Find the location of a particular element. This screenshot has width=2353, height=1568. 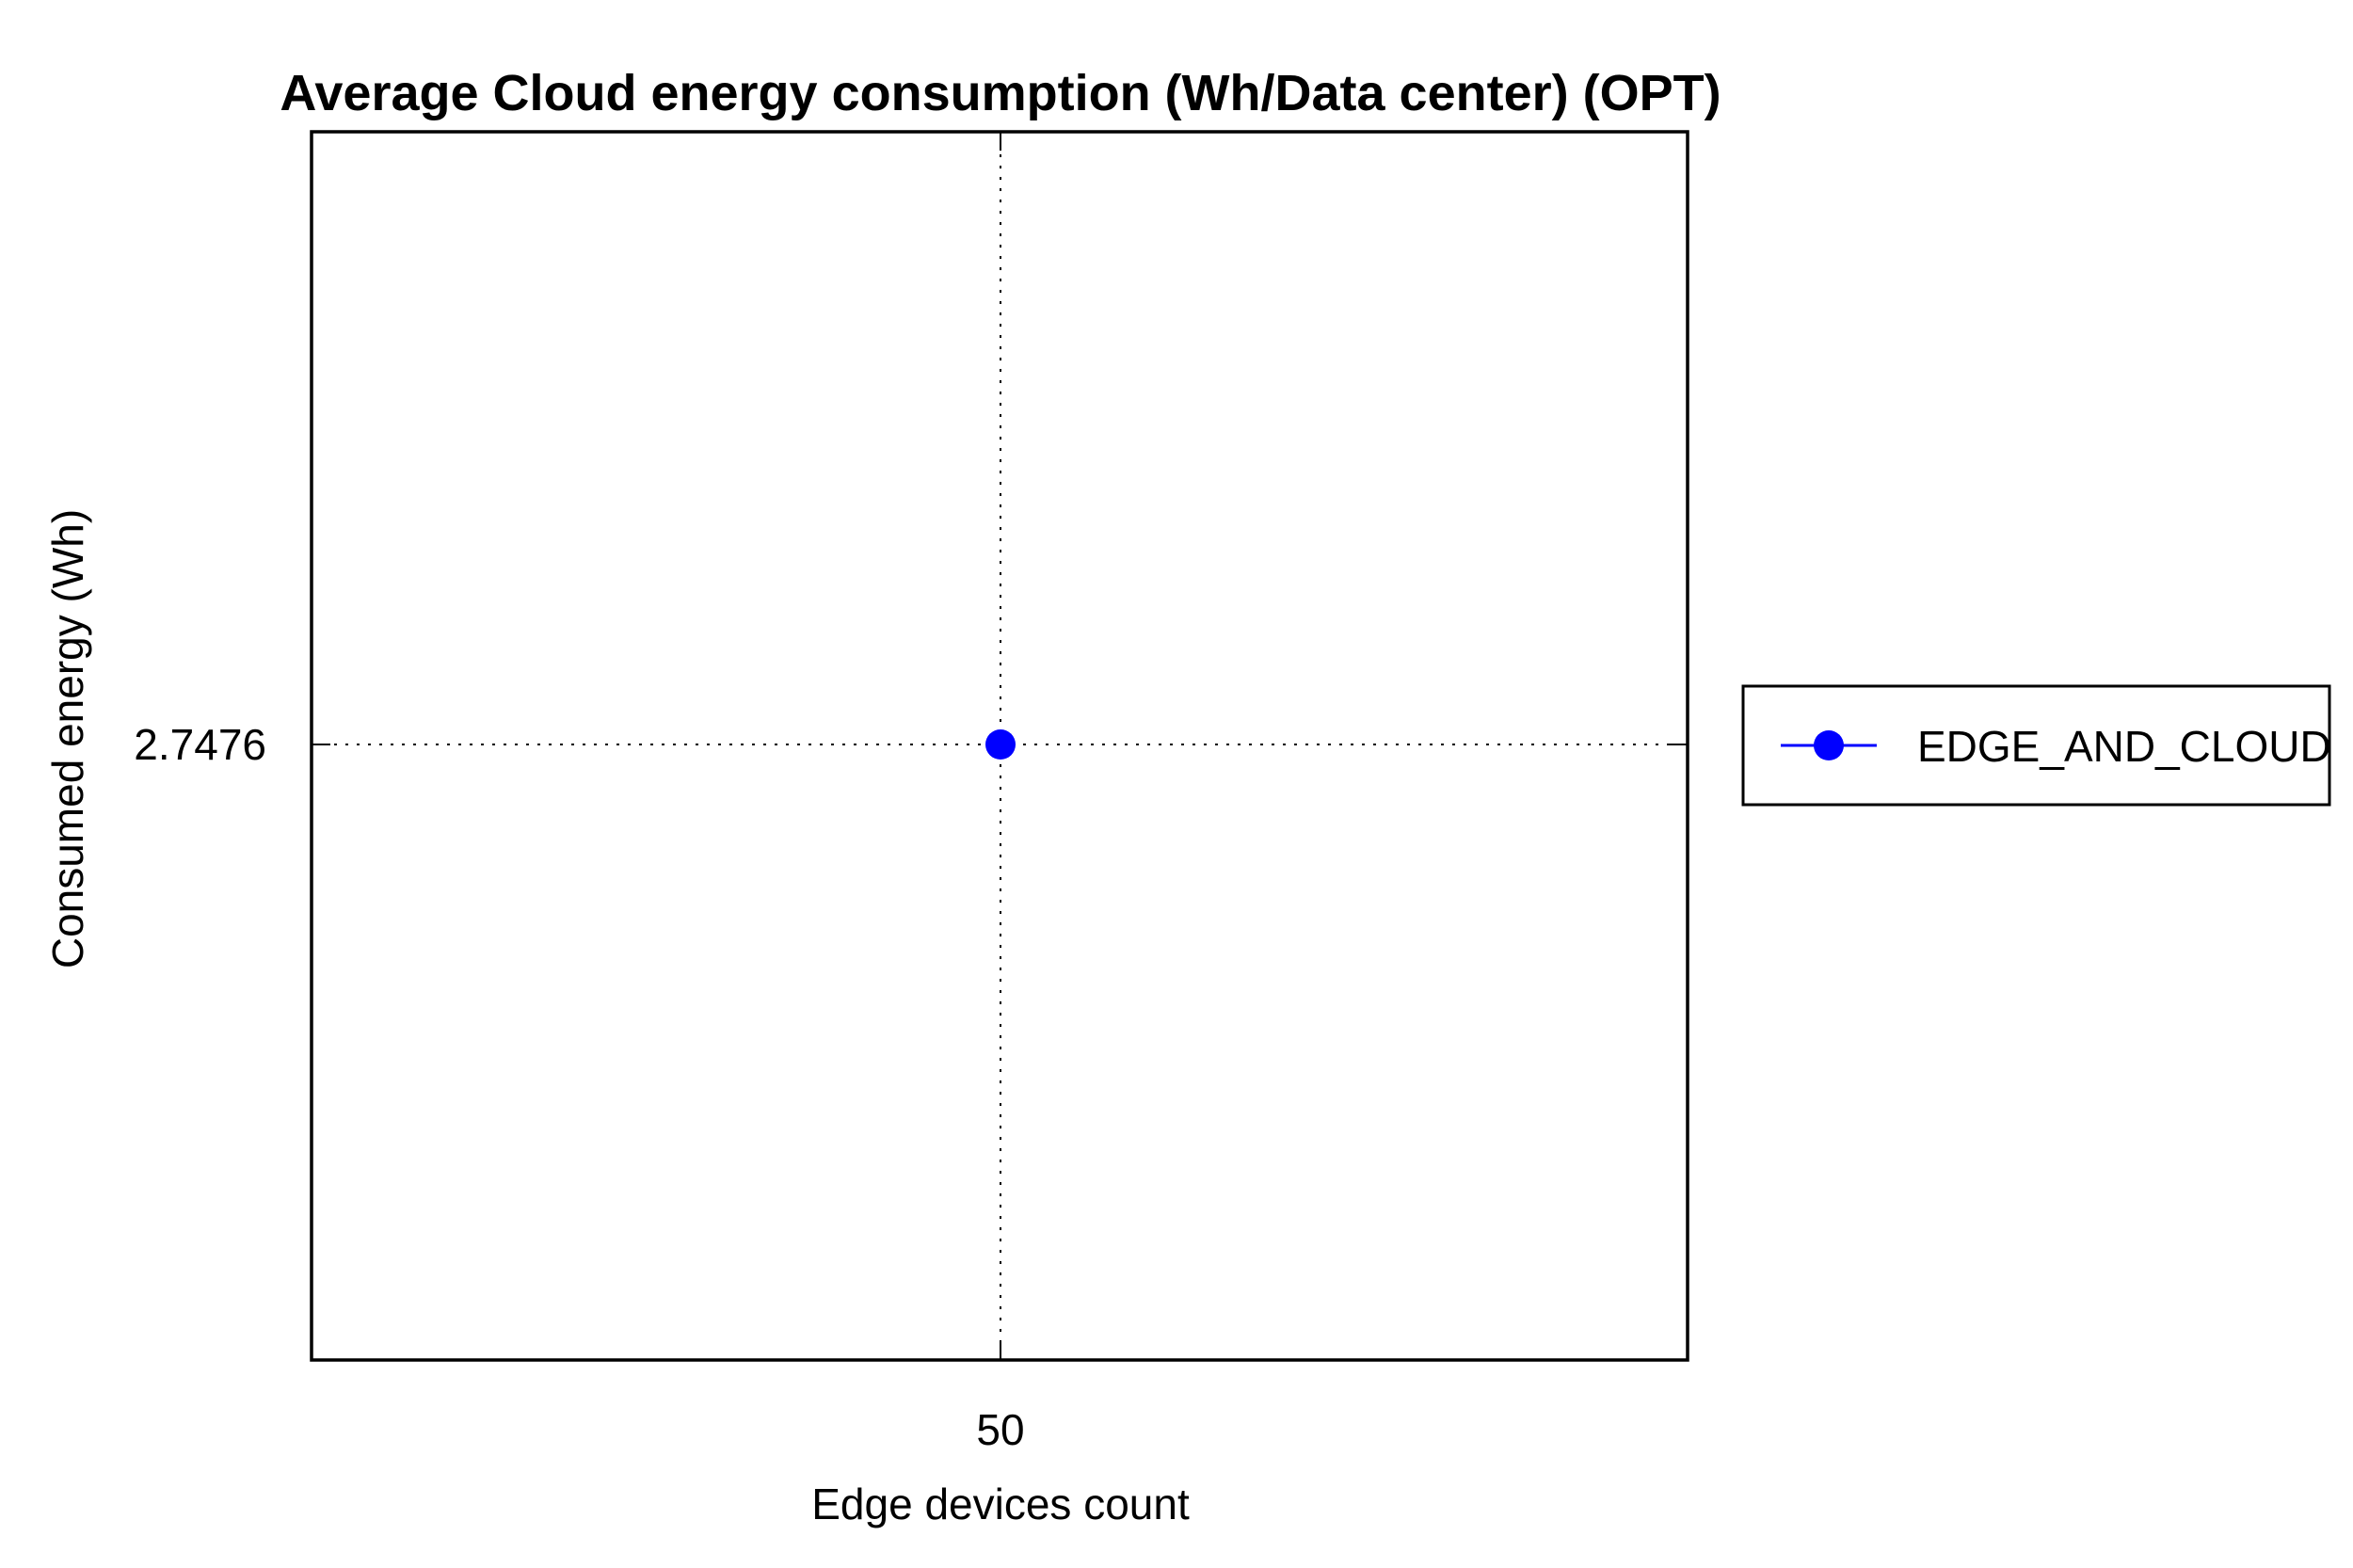

x-axis-label: Edge devices count is located at coordinates (1001, 1504).